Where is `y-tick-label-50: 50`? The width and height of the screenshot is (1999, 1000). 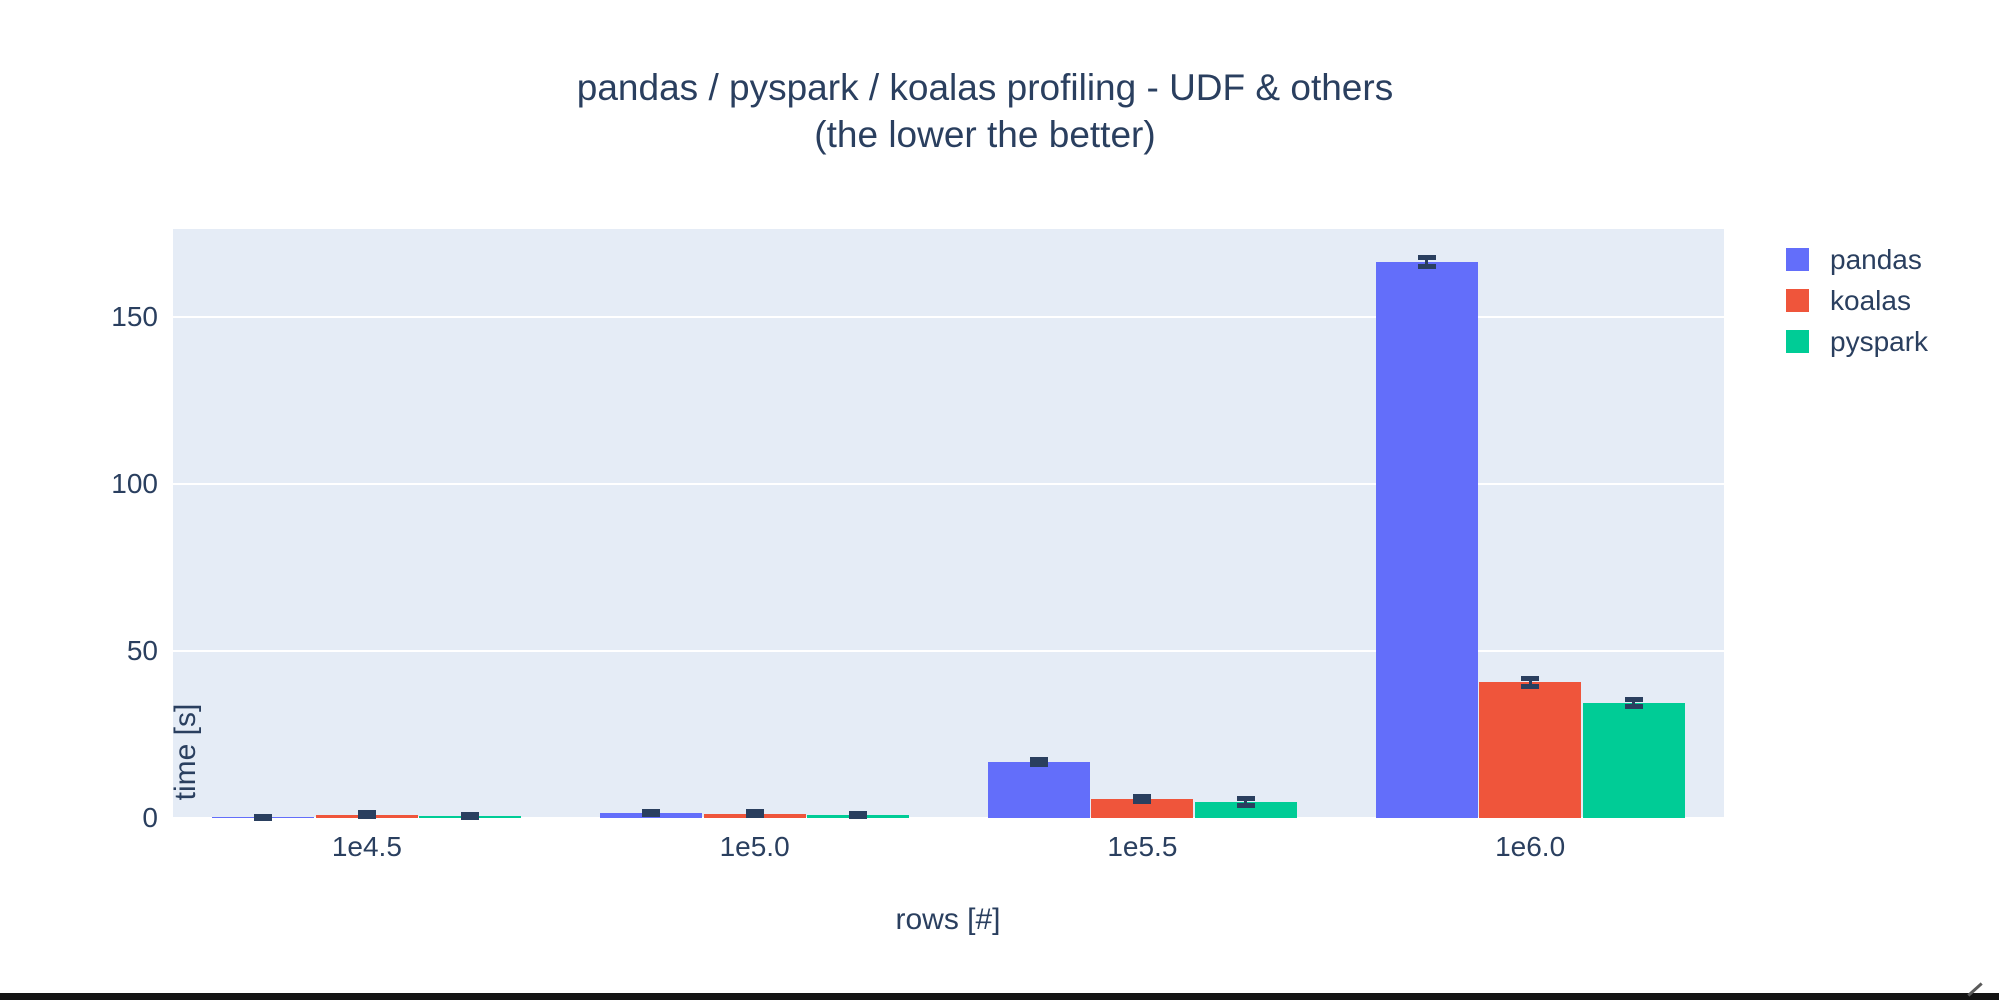 y-tick-label-50: 50 is located at coordinates (142, 651).